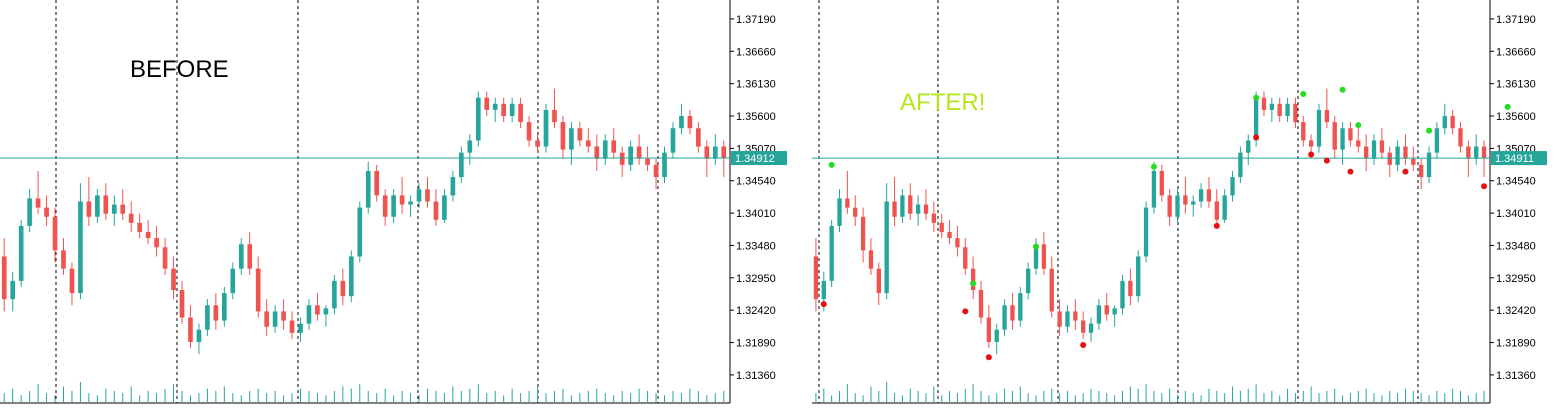 The height and width of the screenshot is (408, 1556). Describe the element at coordinates (756, 279) in the screenshot. I see `price-tick-label: 1.32950` at that location.